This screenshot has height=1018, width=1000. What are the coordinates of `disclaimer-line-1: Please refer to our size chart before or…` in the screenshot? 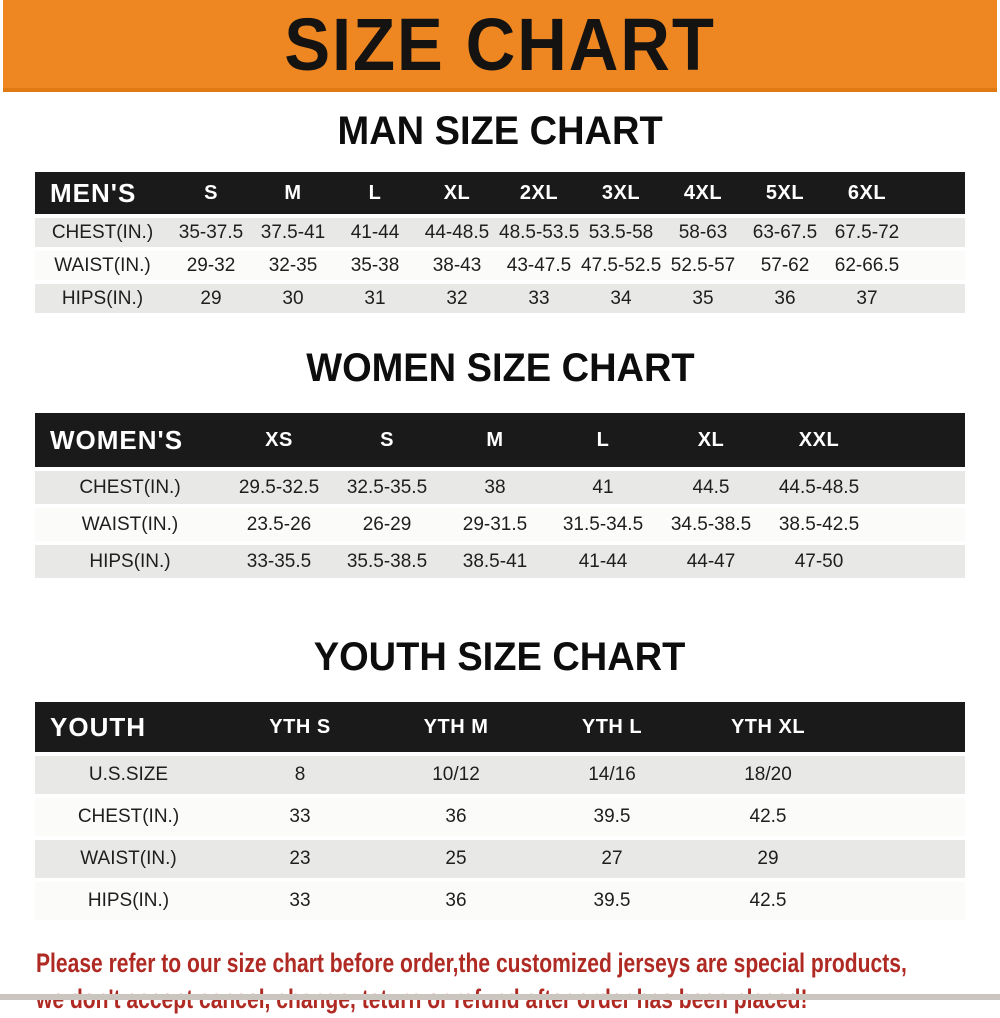 It's located at (471, 963).